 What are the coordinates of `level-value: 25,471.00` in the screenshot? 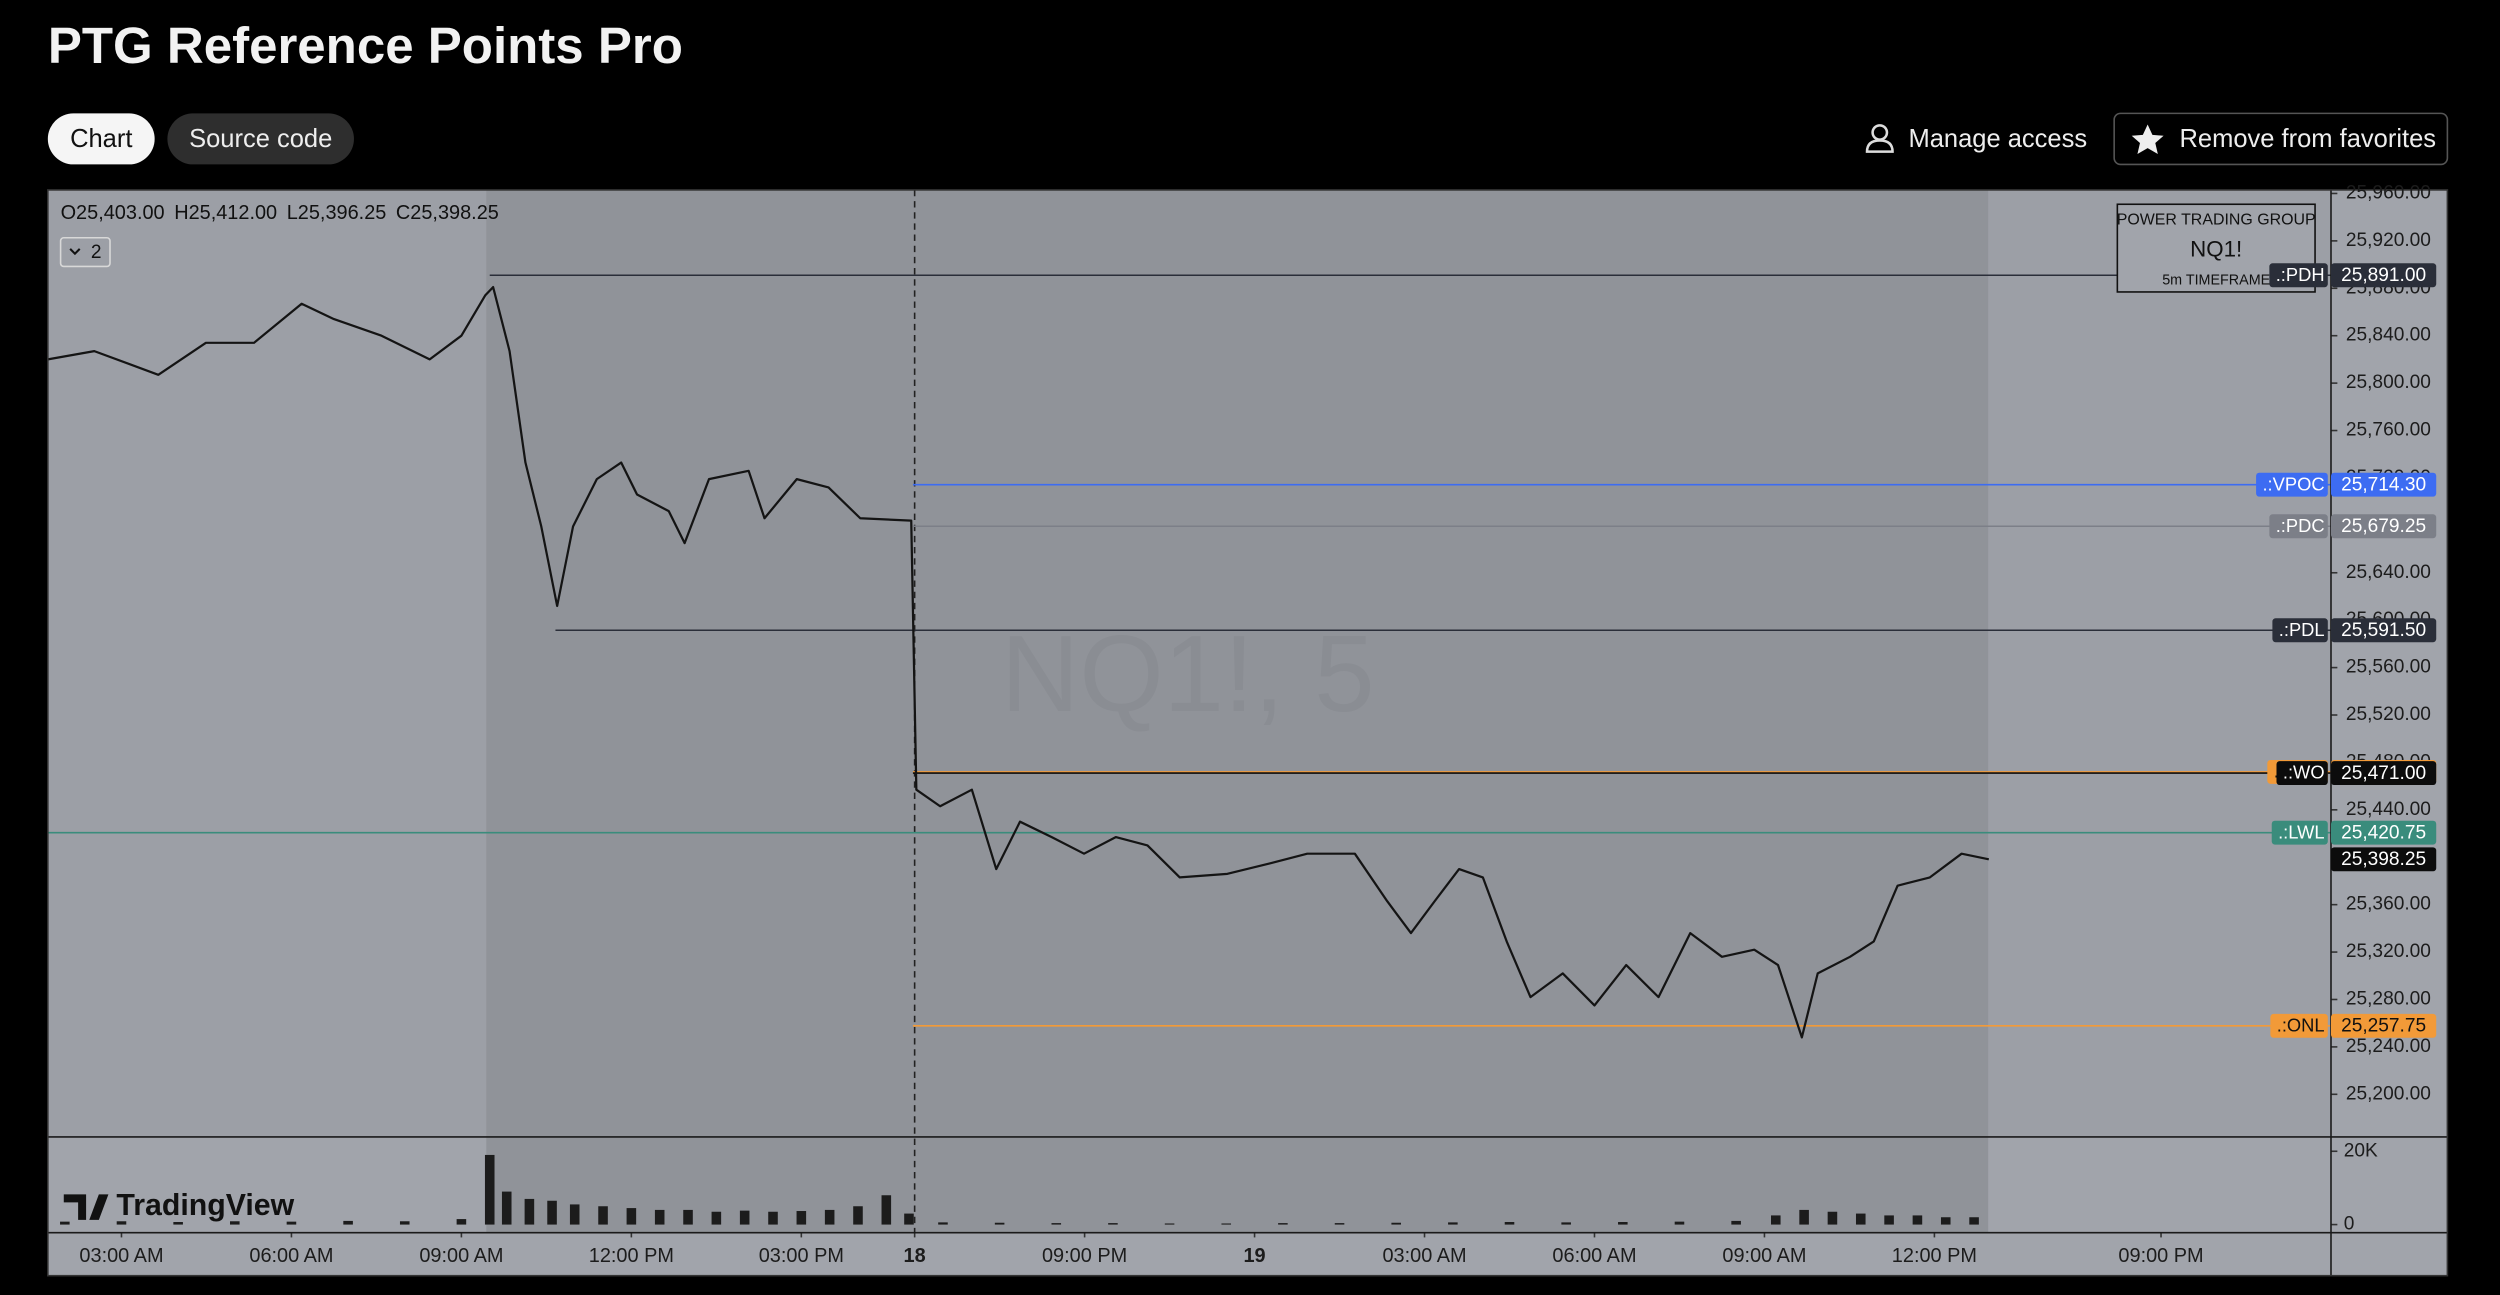 It's located at (2383, 773).